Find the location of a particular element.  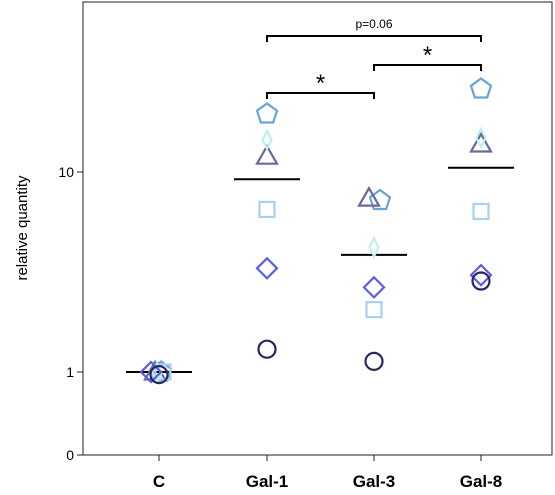

y-axis-label: relative quantity is located at coordinates (22, 228).